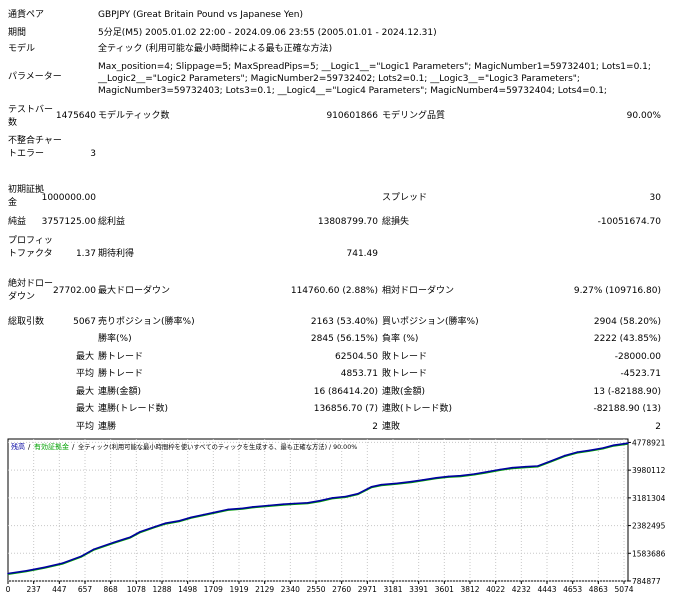 The height and width of the screenshot is (601, 675). Describe the element at coordinates (640, 374) in the screenshot. I see `avg-loss-value: -4523.71` at that location.